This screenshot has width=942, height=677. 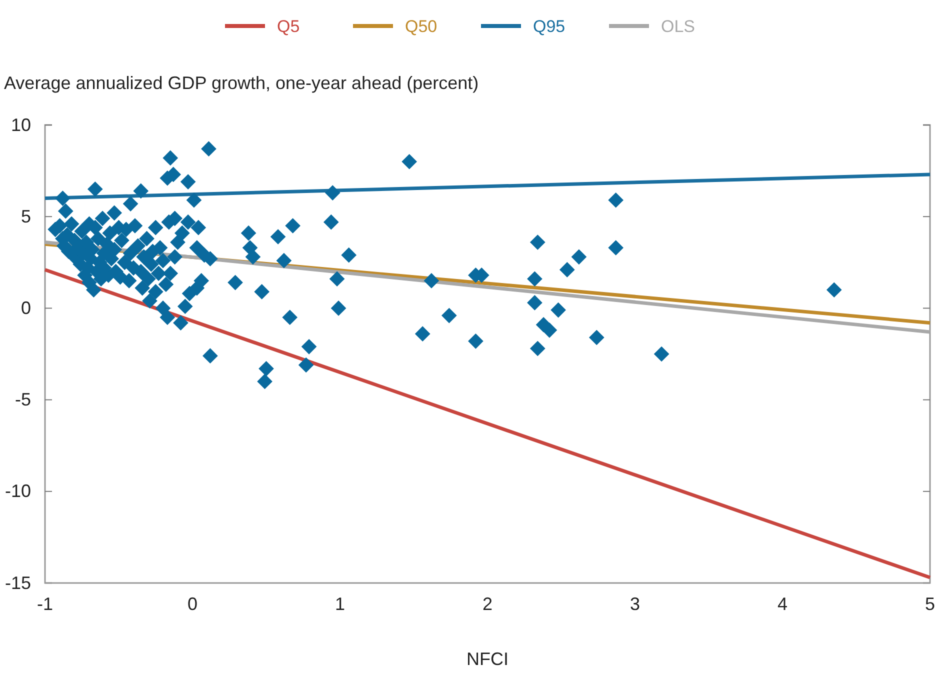 What do you see at coordinates (930, 604) in the screenshot?
I see `x-tick-label: 5` at bounding box center [930, 604].